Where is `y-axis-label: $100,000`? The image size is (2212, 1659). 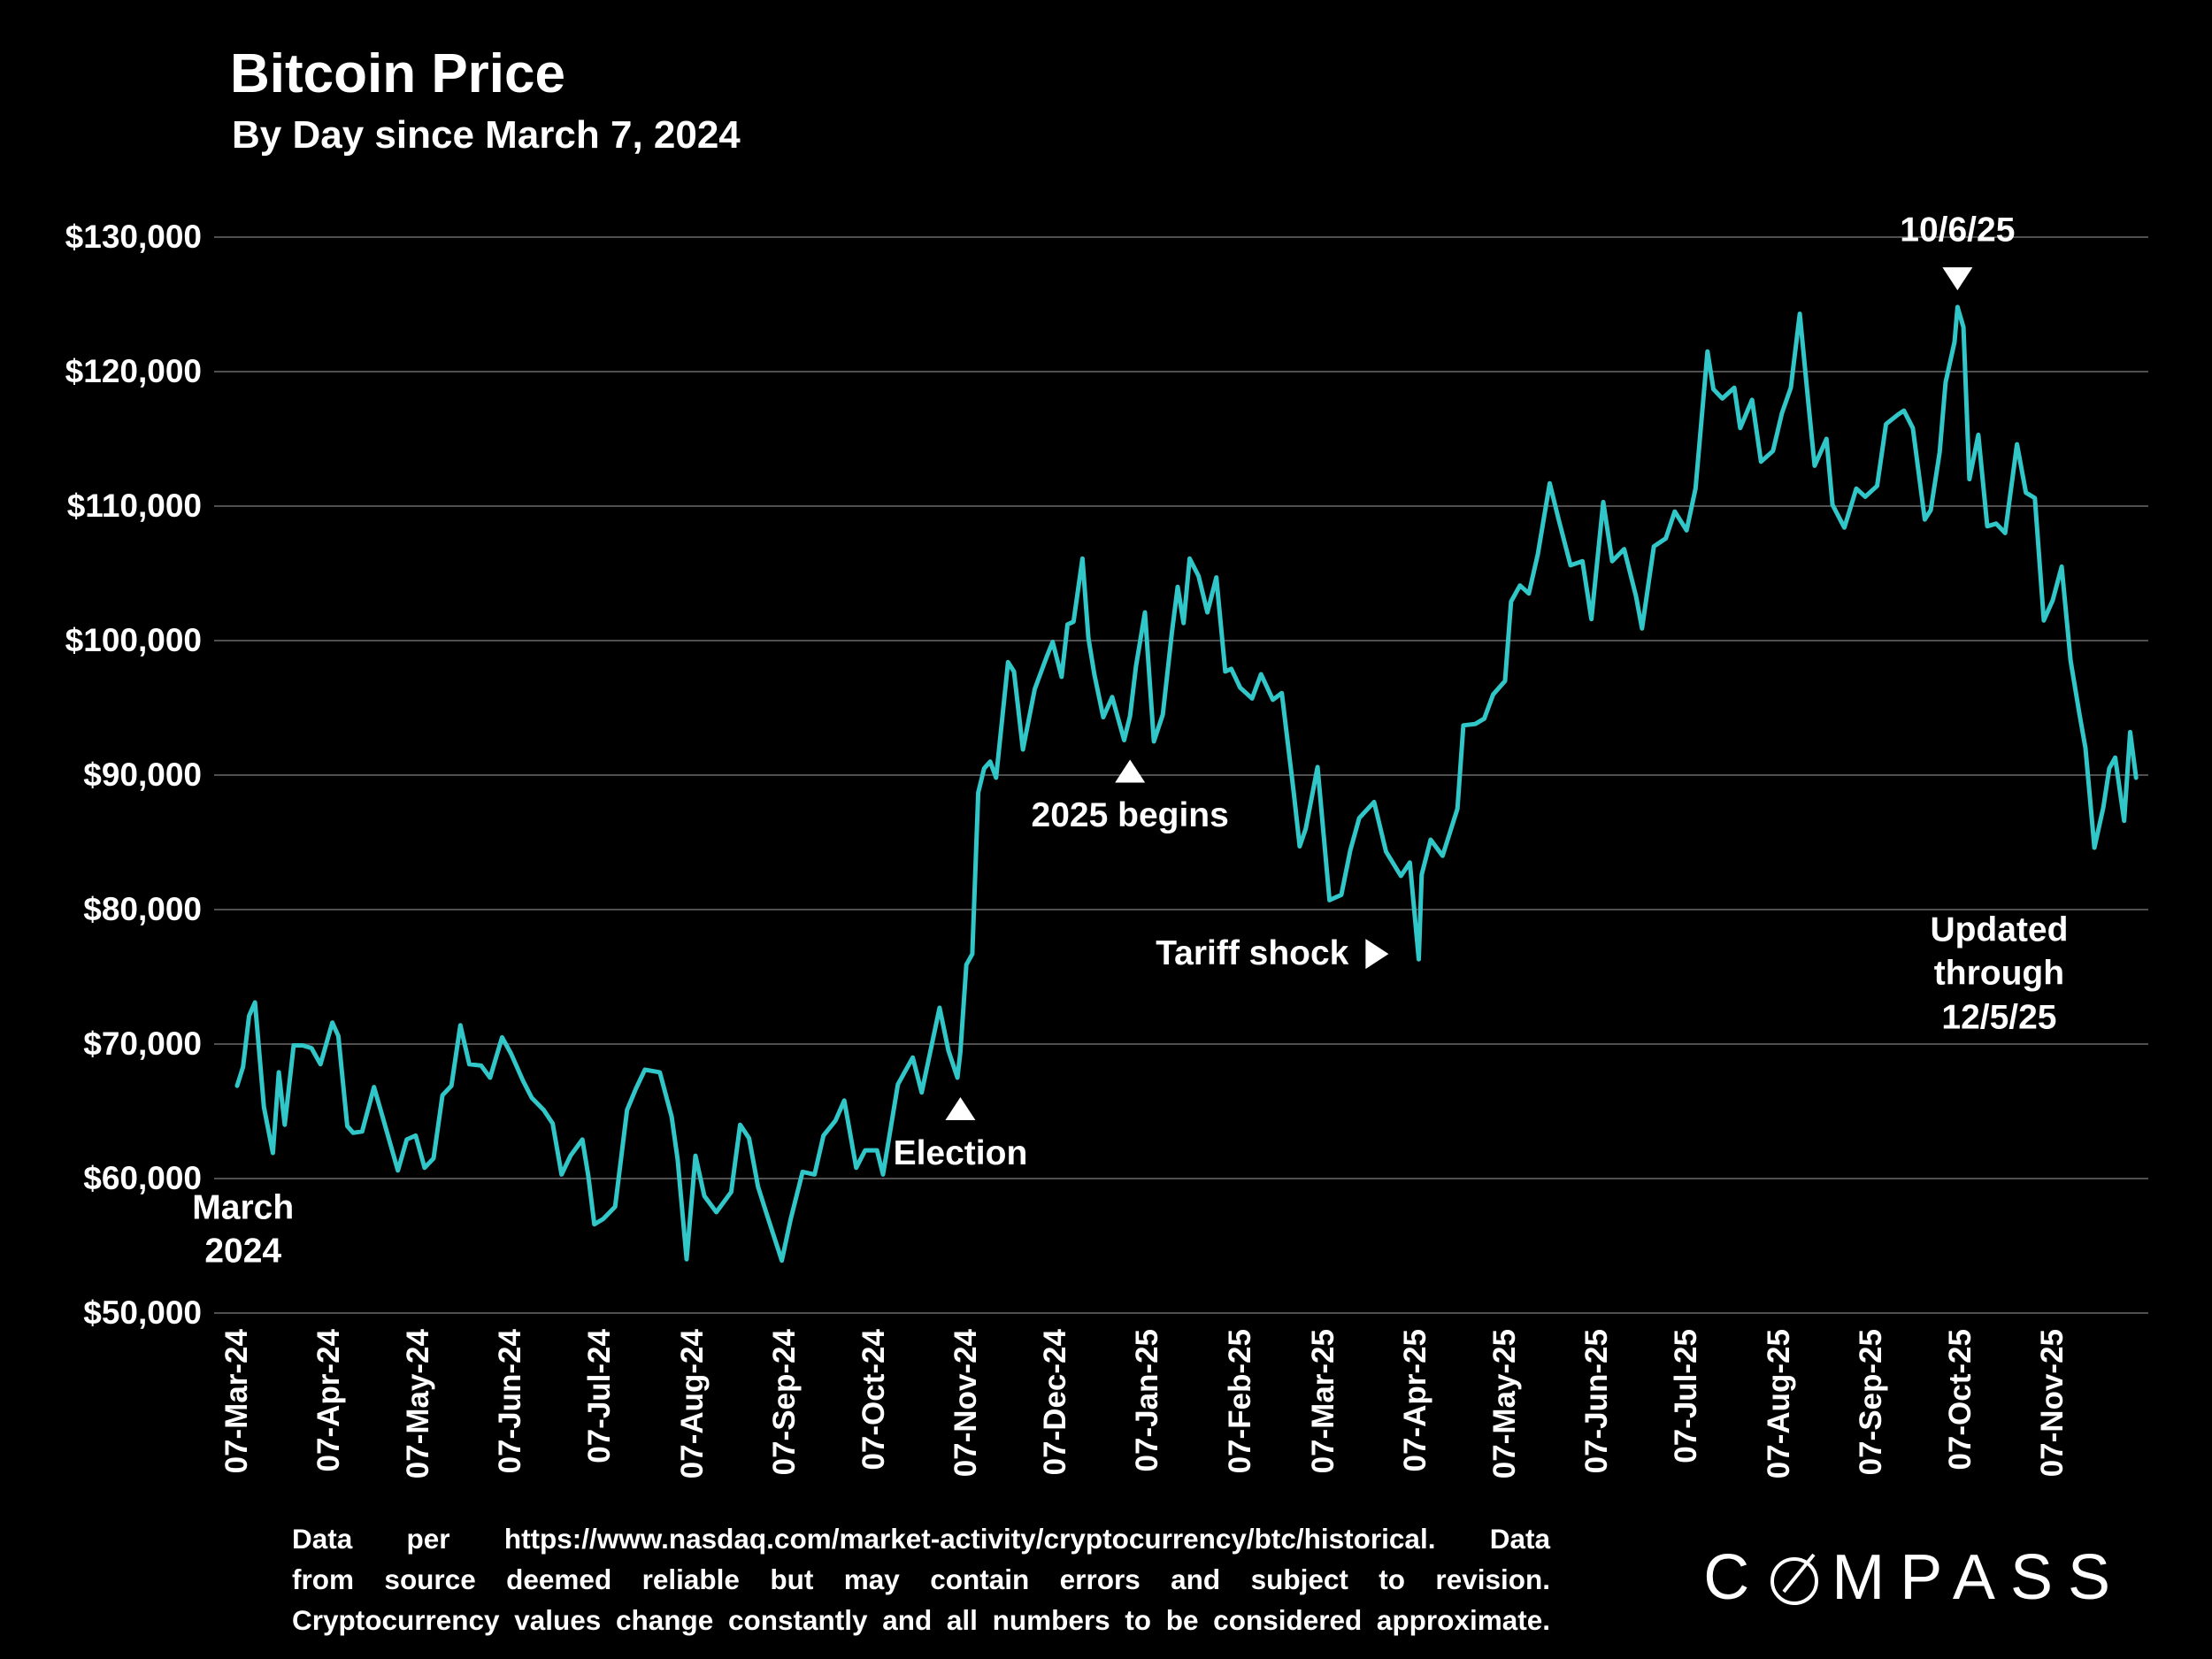
y-axis-label: $100,000 is located at coordinates (134, 640).